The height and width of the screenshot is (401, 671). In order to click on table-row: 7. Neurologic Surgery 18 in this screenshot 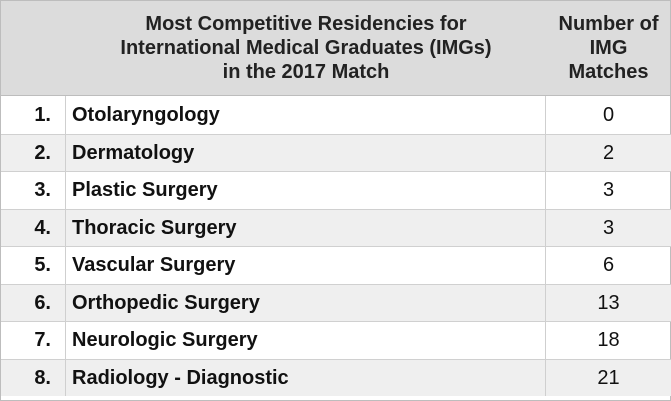, I will do `click(336, 340)`.